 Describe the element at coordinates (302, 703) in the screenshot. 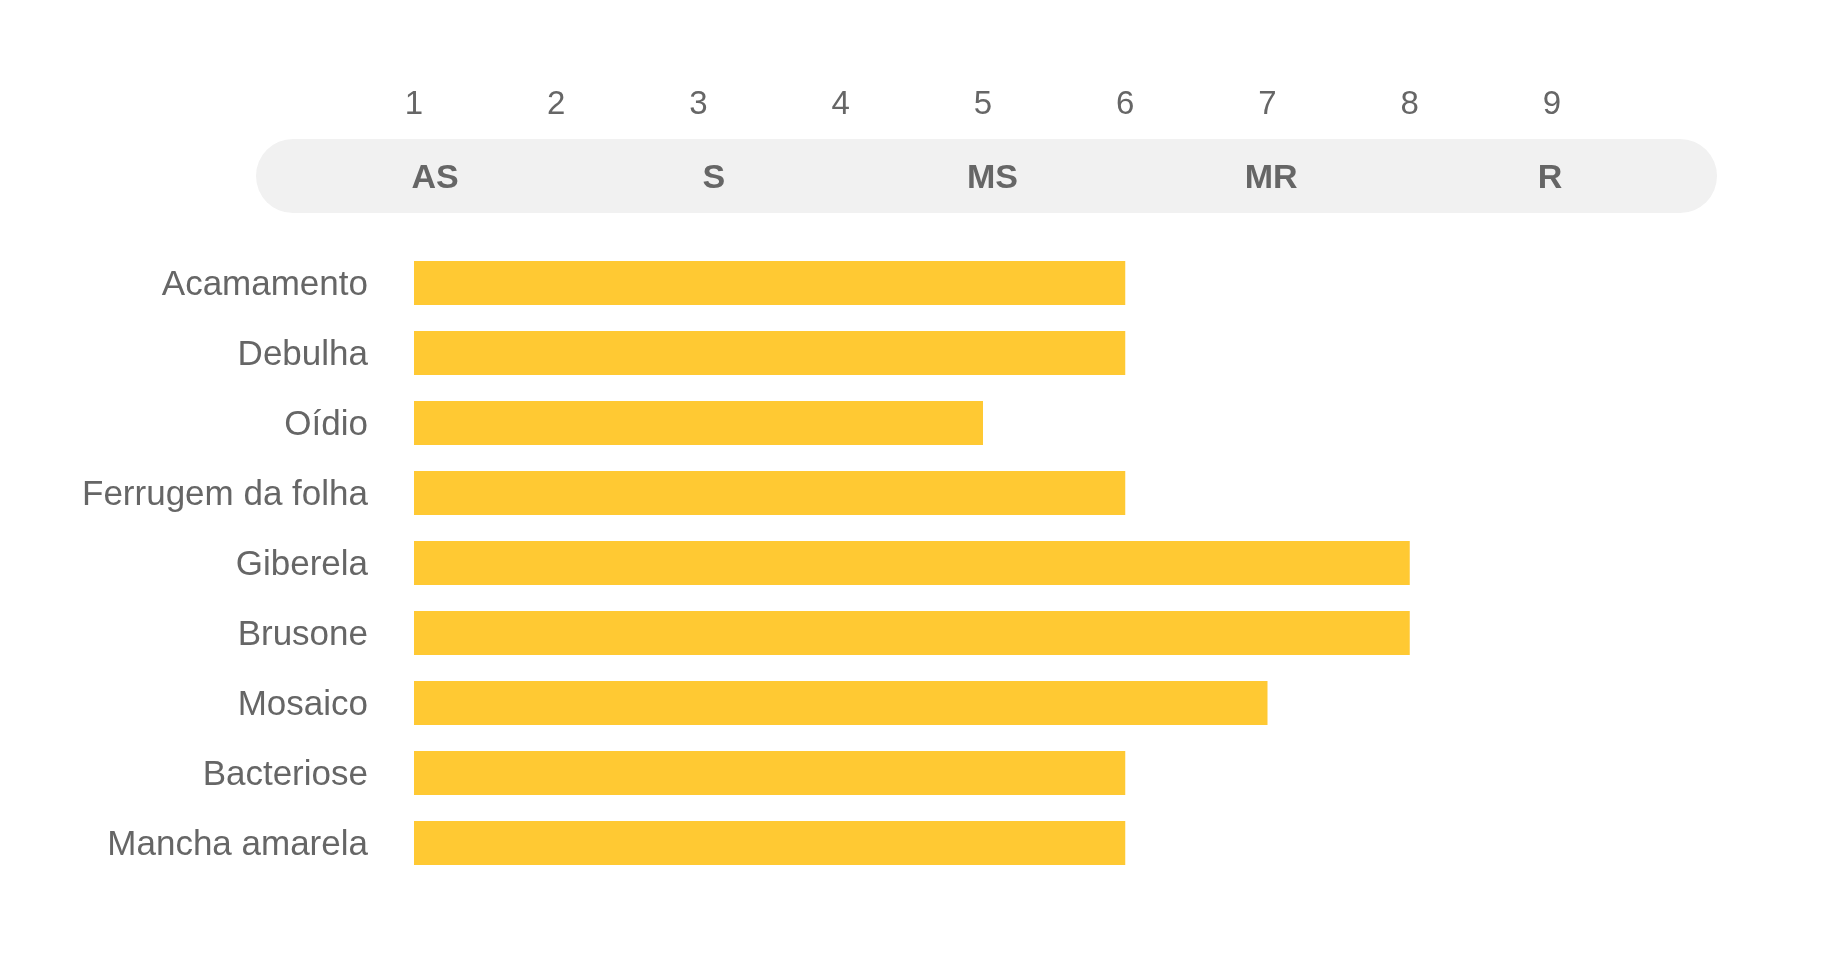

I see `y-tick-label: Mosaico` at that location.